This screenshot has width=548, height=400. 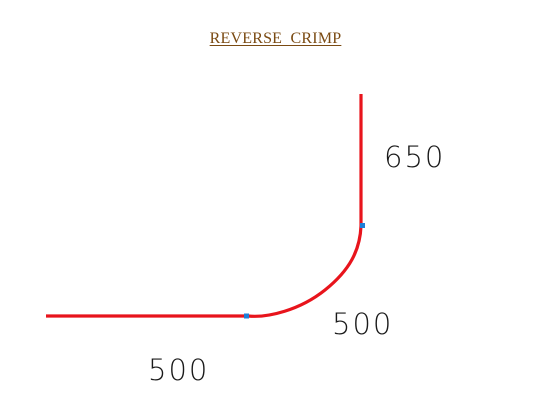 I want to click on dimension-label-horizontal: 500, so click(x=179, y=370).